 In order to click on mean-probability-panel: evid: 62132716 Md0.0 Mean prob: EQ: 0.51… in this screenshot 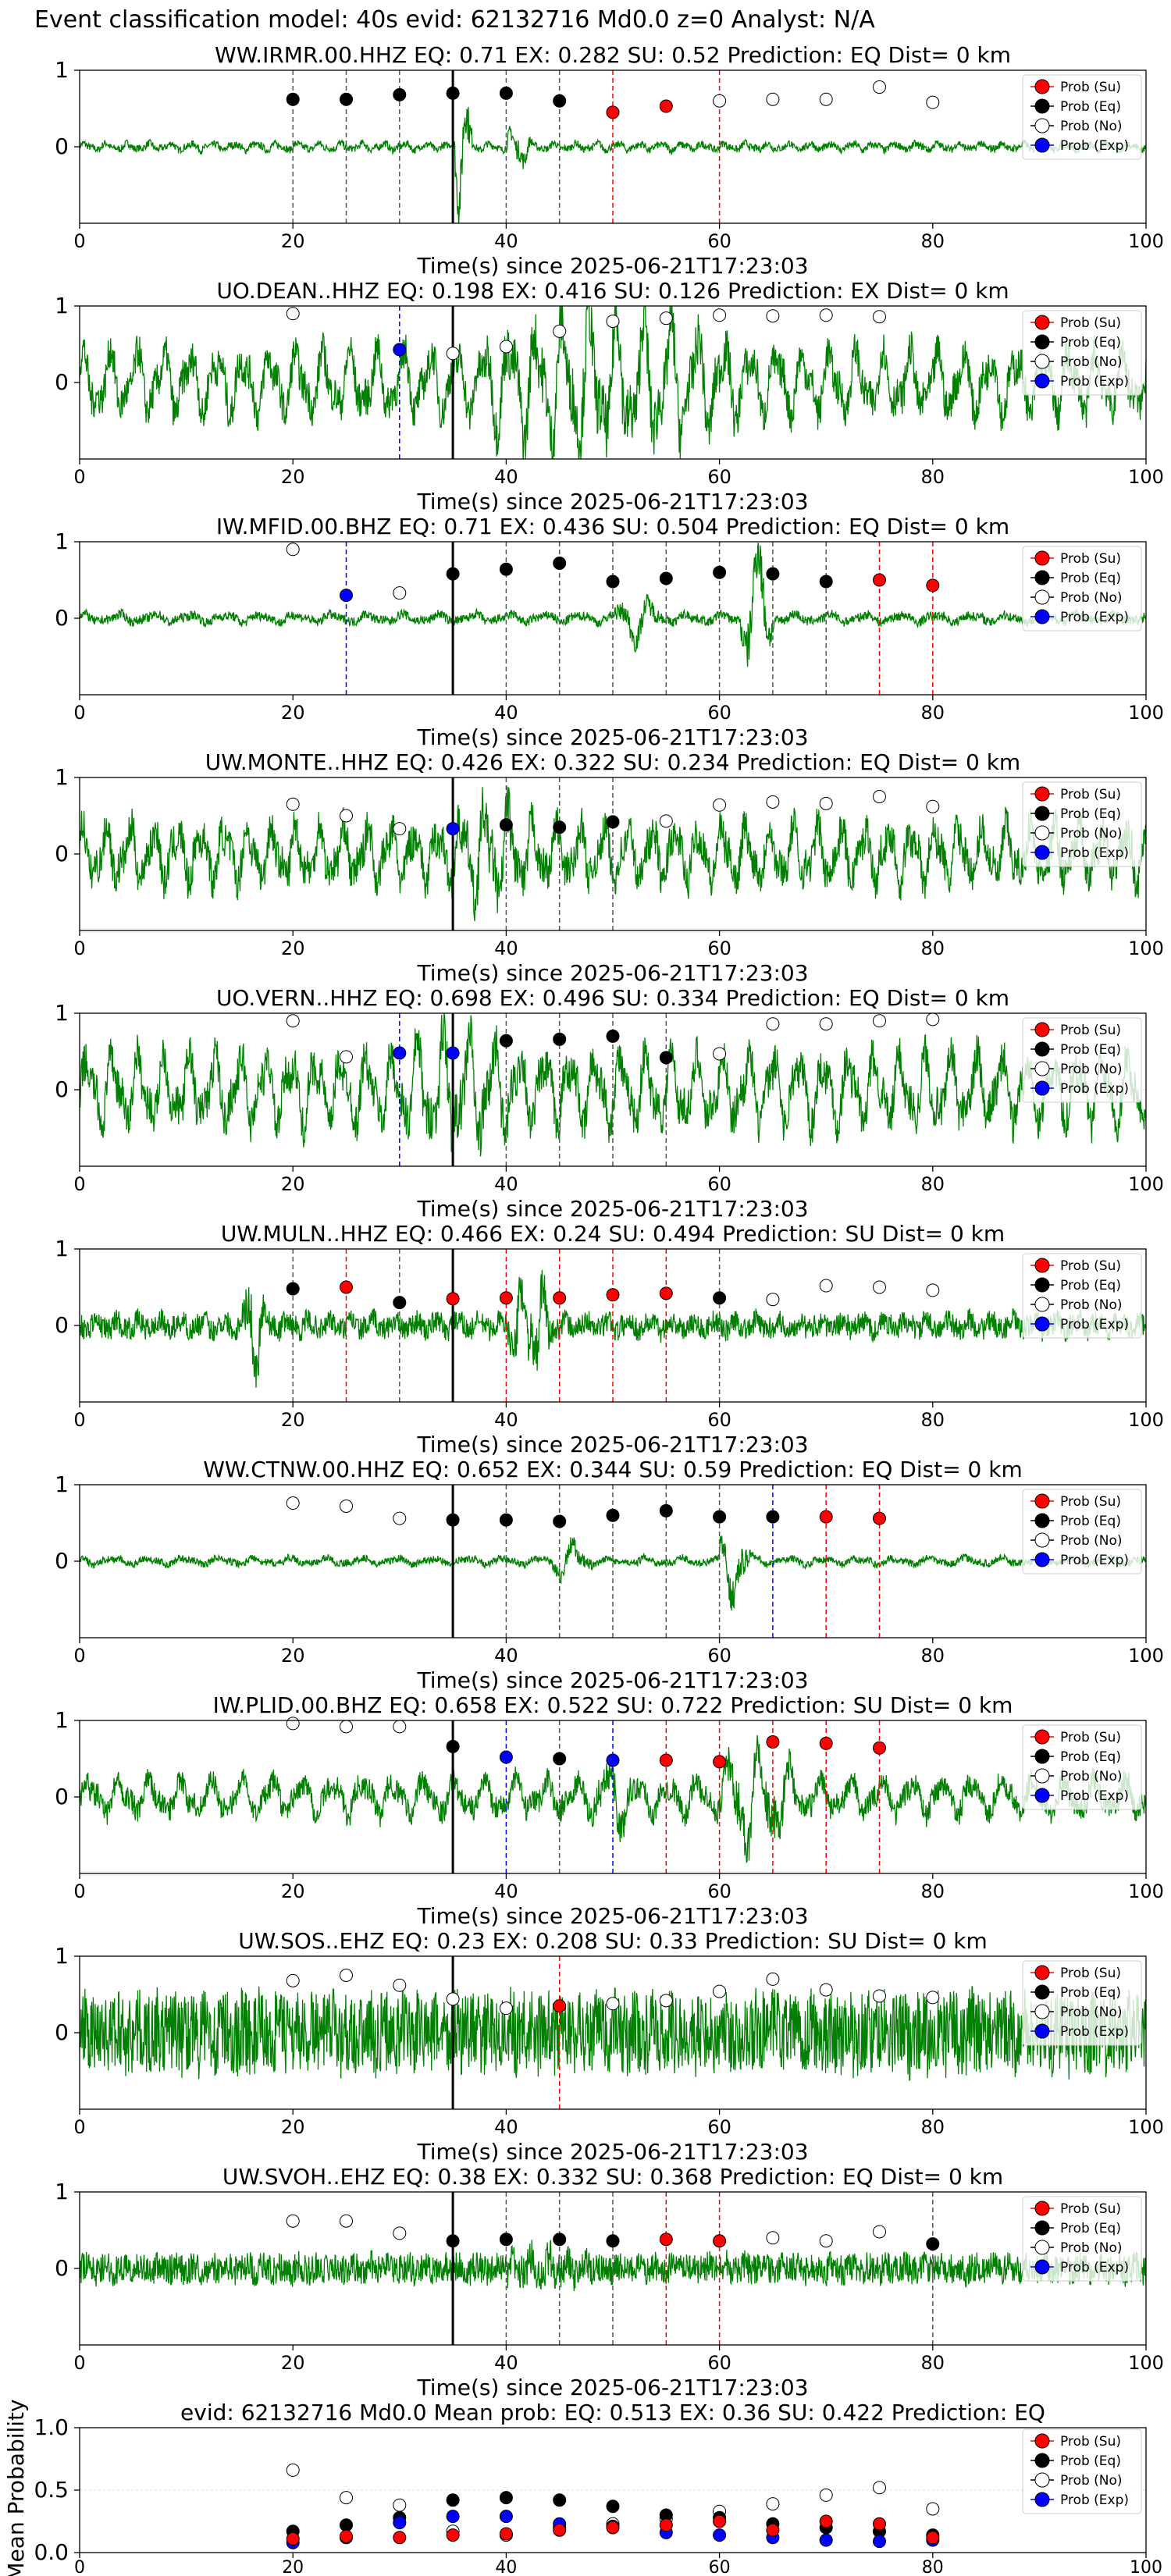, I will do `click(582, 2487)`.